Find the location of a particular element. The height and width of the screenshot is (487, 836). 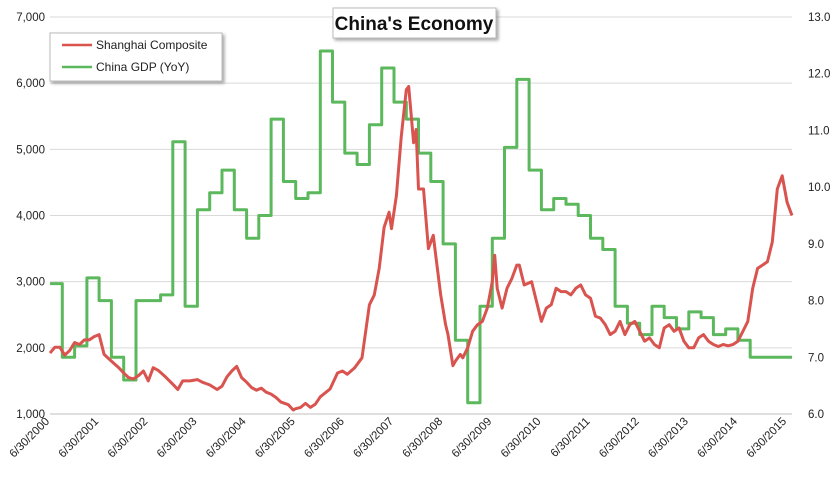

y-left-tick-label: 4,000 is located at coordinates (30, 217).